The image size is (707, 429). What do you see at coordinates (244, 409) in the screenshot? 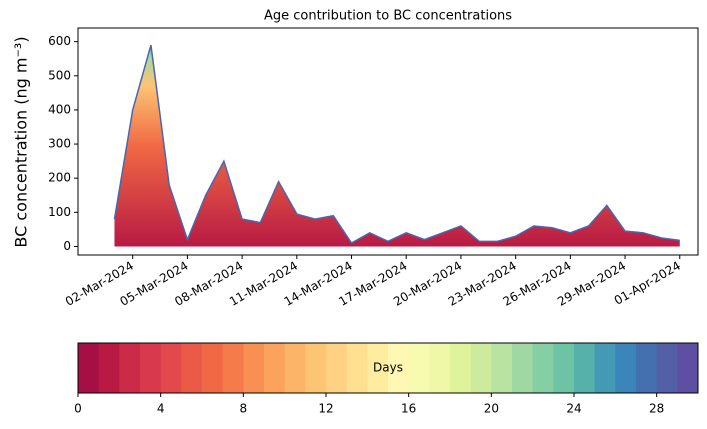
I see `colorbar-tick-label: 8` at bounding box center [244, 409].